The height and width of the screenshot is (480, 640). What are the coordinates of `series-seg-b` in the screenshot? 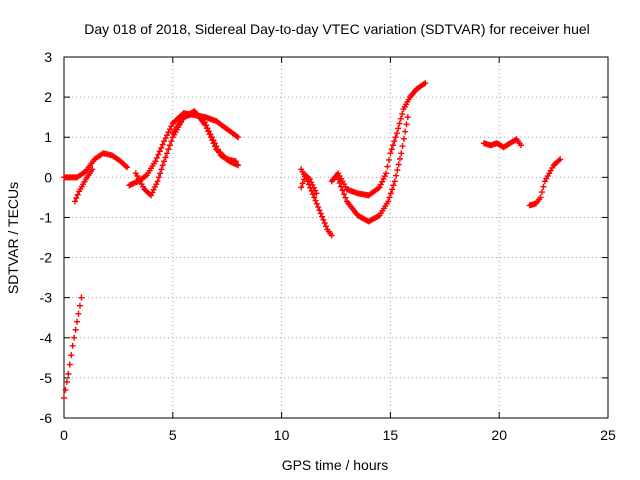 It's located at (83, 185).